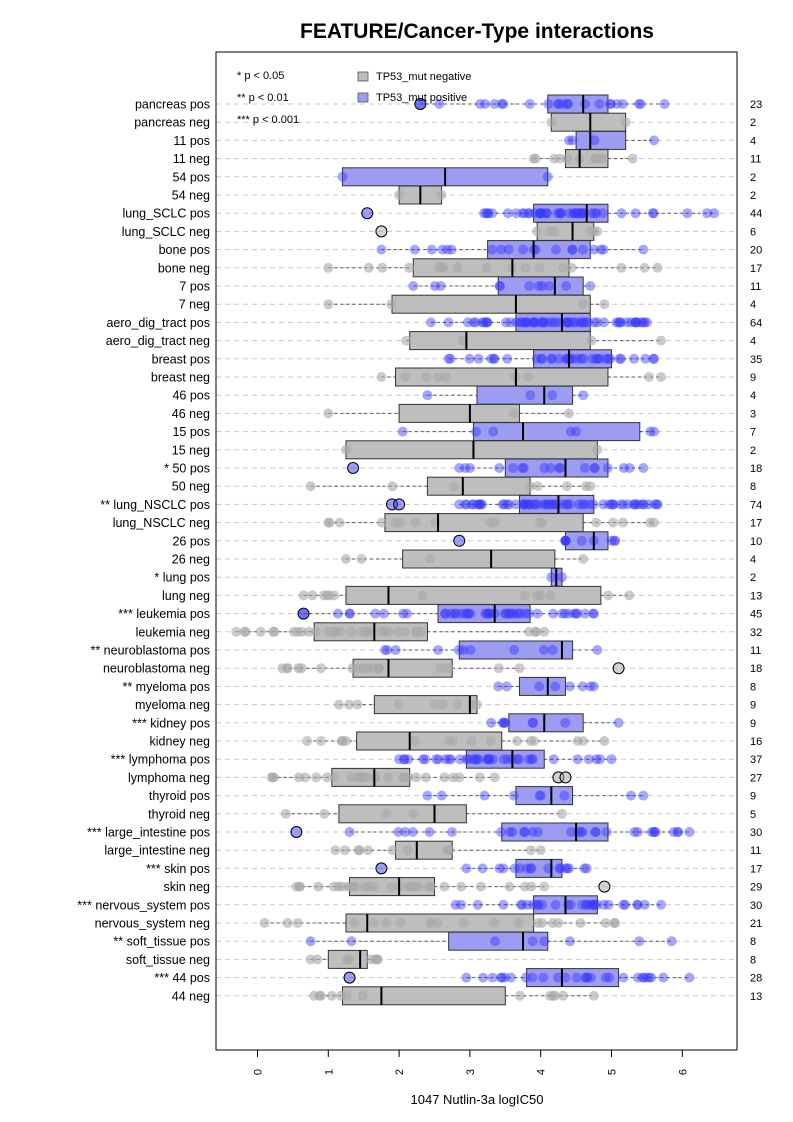  What do you see at coordinates (166, 232) in the screenshot?
I see `row-label: lung_SCLC neg` at bounding box center [166, 232].